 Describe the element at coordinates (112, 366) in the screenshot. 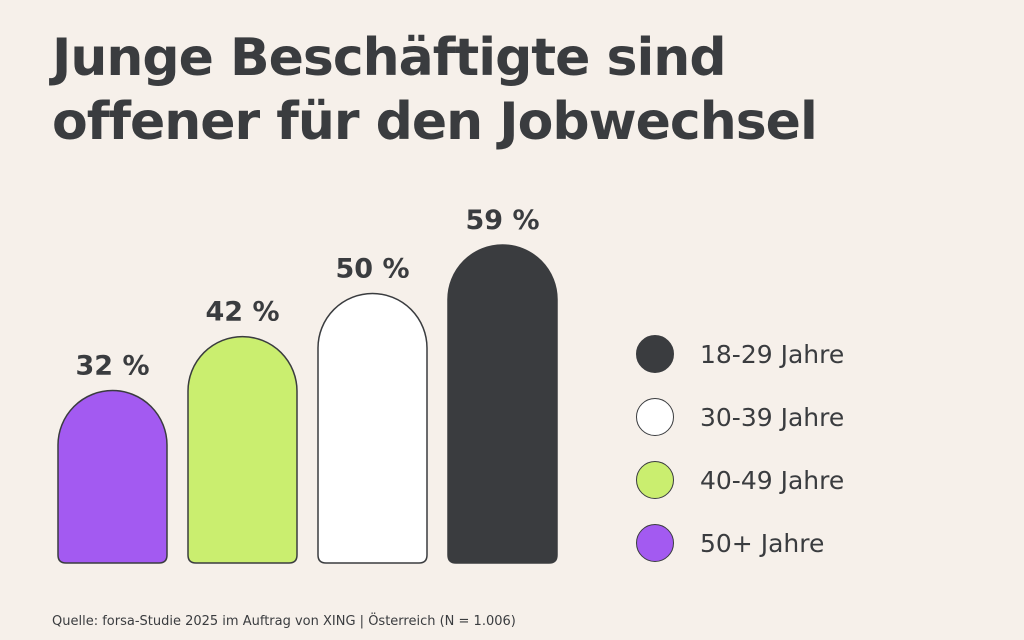

I see `value-label-50-jahre: 32 %` at that location.